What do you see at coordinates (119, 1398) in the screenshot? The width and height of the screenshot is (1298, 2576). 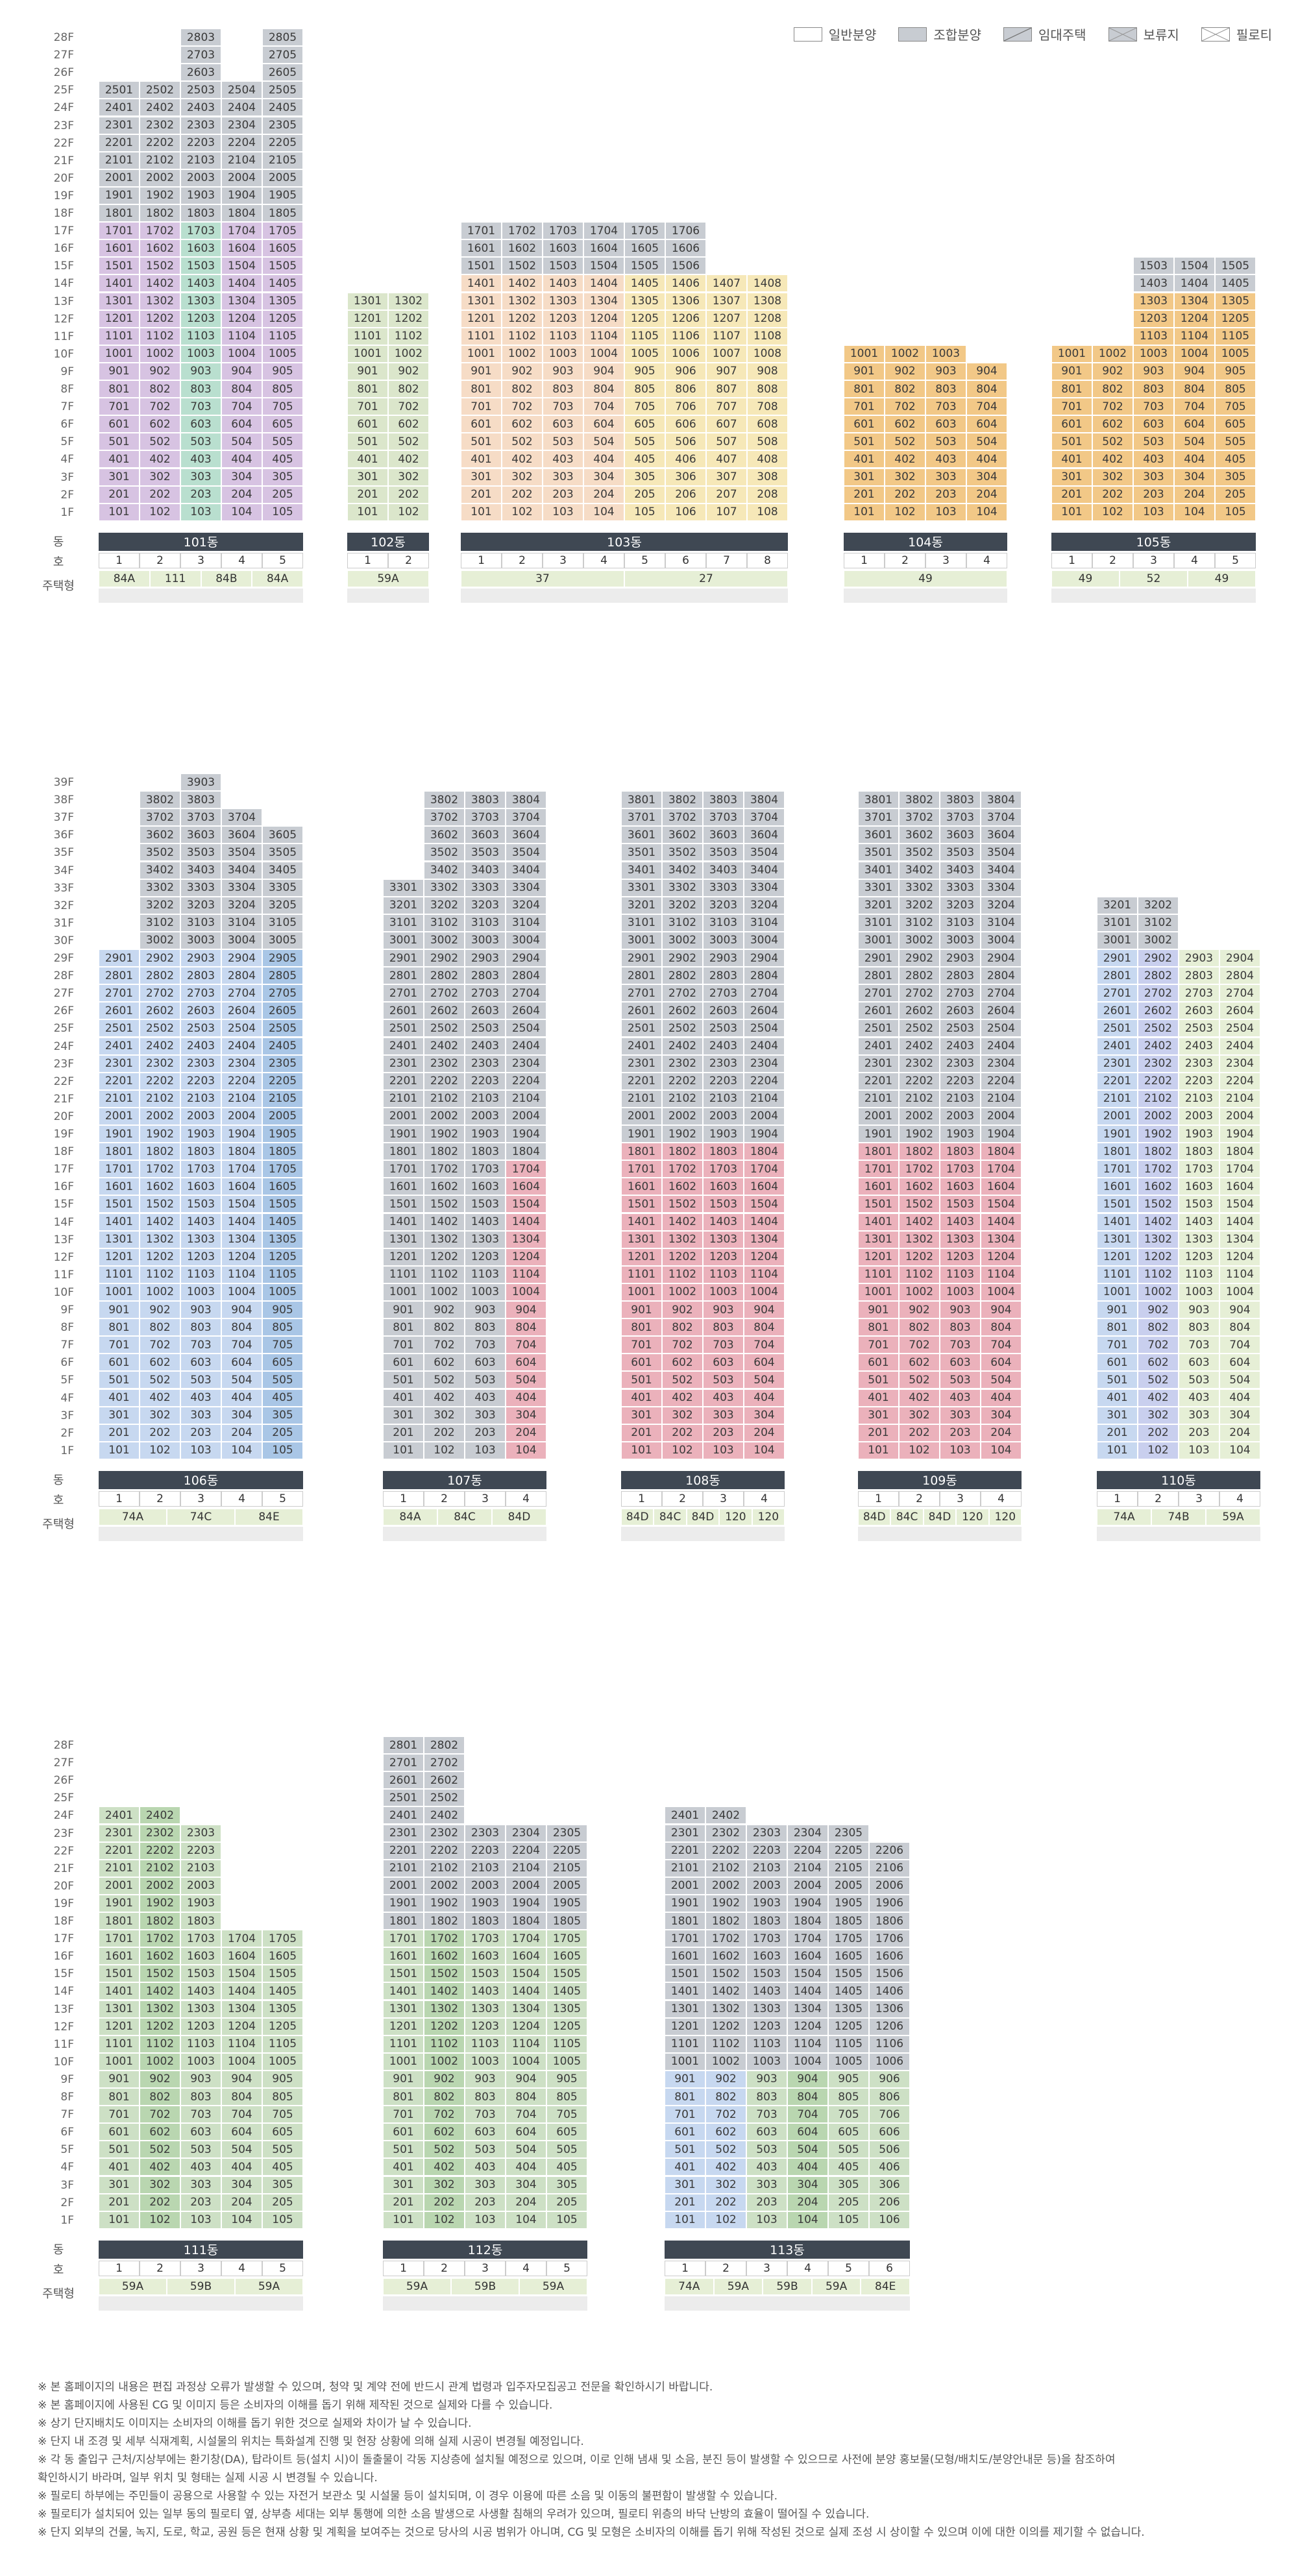 I see `unit-cell: 401` at bounding box center [119, 1398].